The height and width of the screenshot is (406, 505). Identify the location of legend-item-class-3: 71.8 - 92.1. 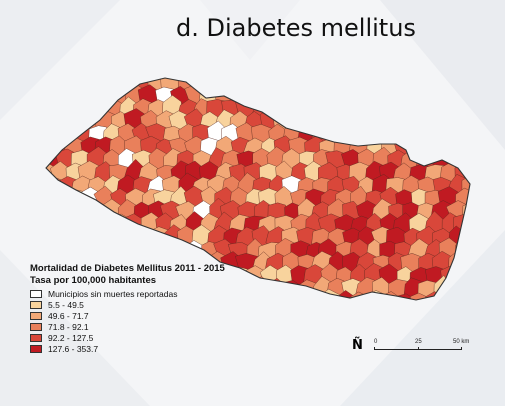
(127, 326).